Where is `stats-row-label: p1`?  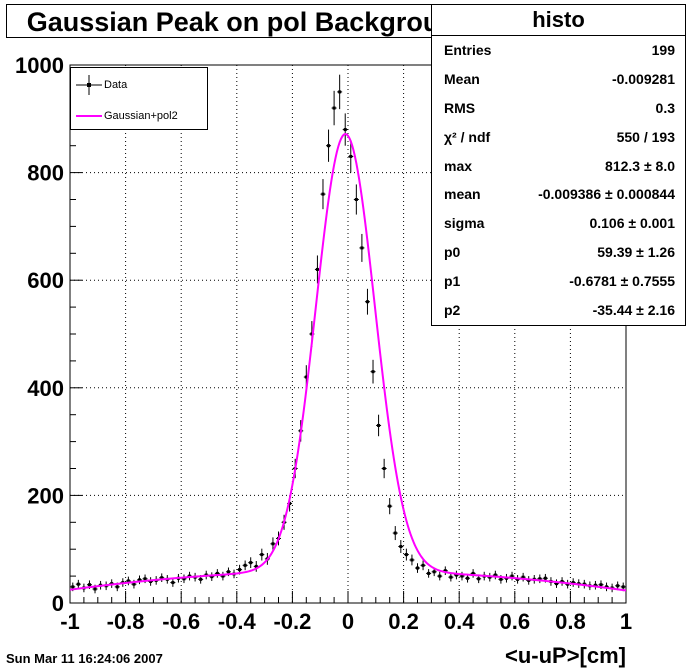 stats-row-label: p1 is located at coordinates (452, 280).